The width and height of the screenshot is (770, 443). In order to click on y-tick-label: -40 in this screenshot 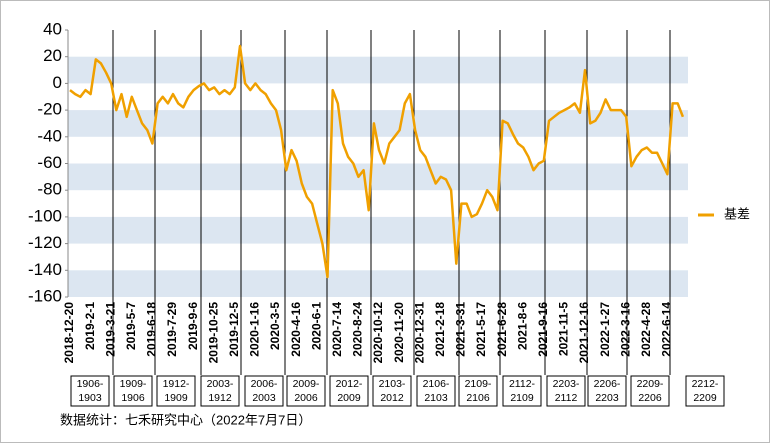, I will do `click(49, 135)`.